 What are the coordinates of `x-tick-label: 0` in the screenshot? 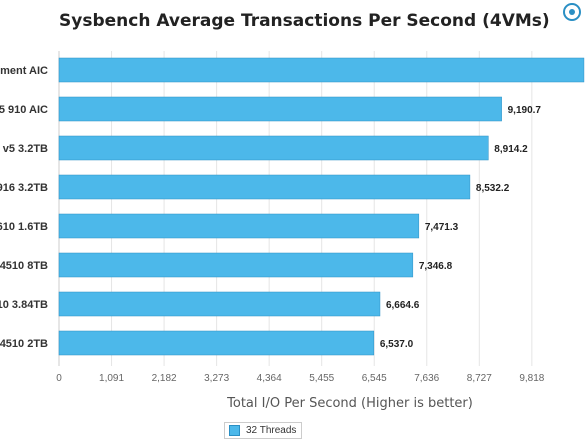 It's located at (59, 378).